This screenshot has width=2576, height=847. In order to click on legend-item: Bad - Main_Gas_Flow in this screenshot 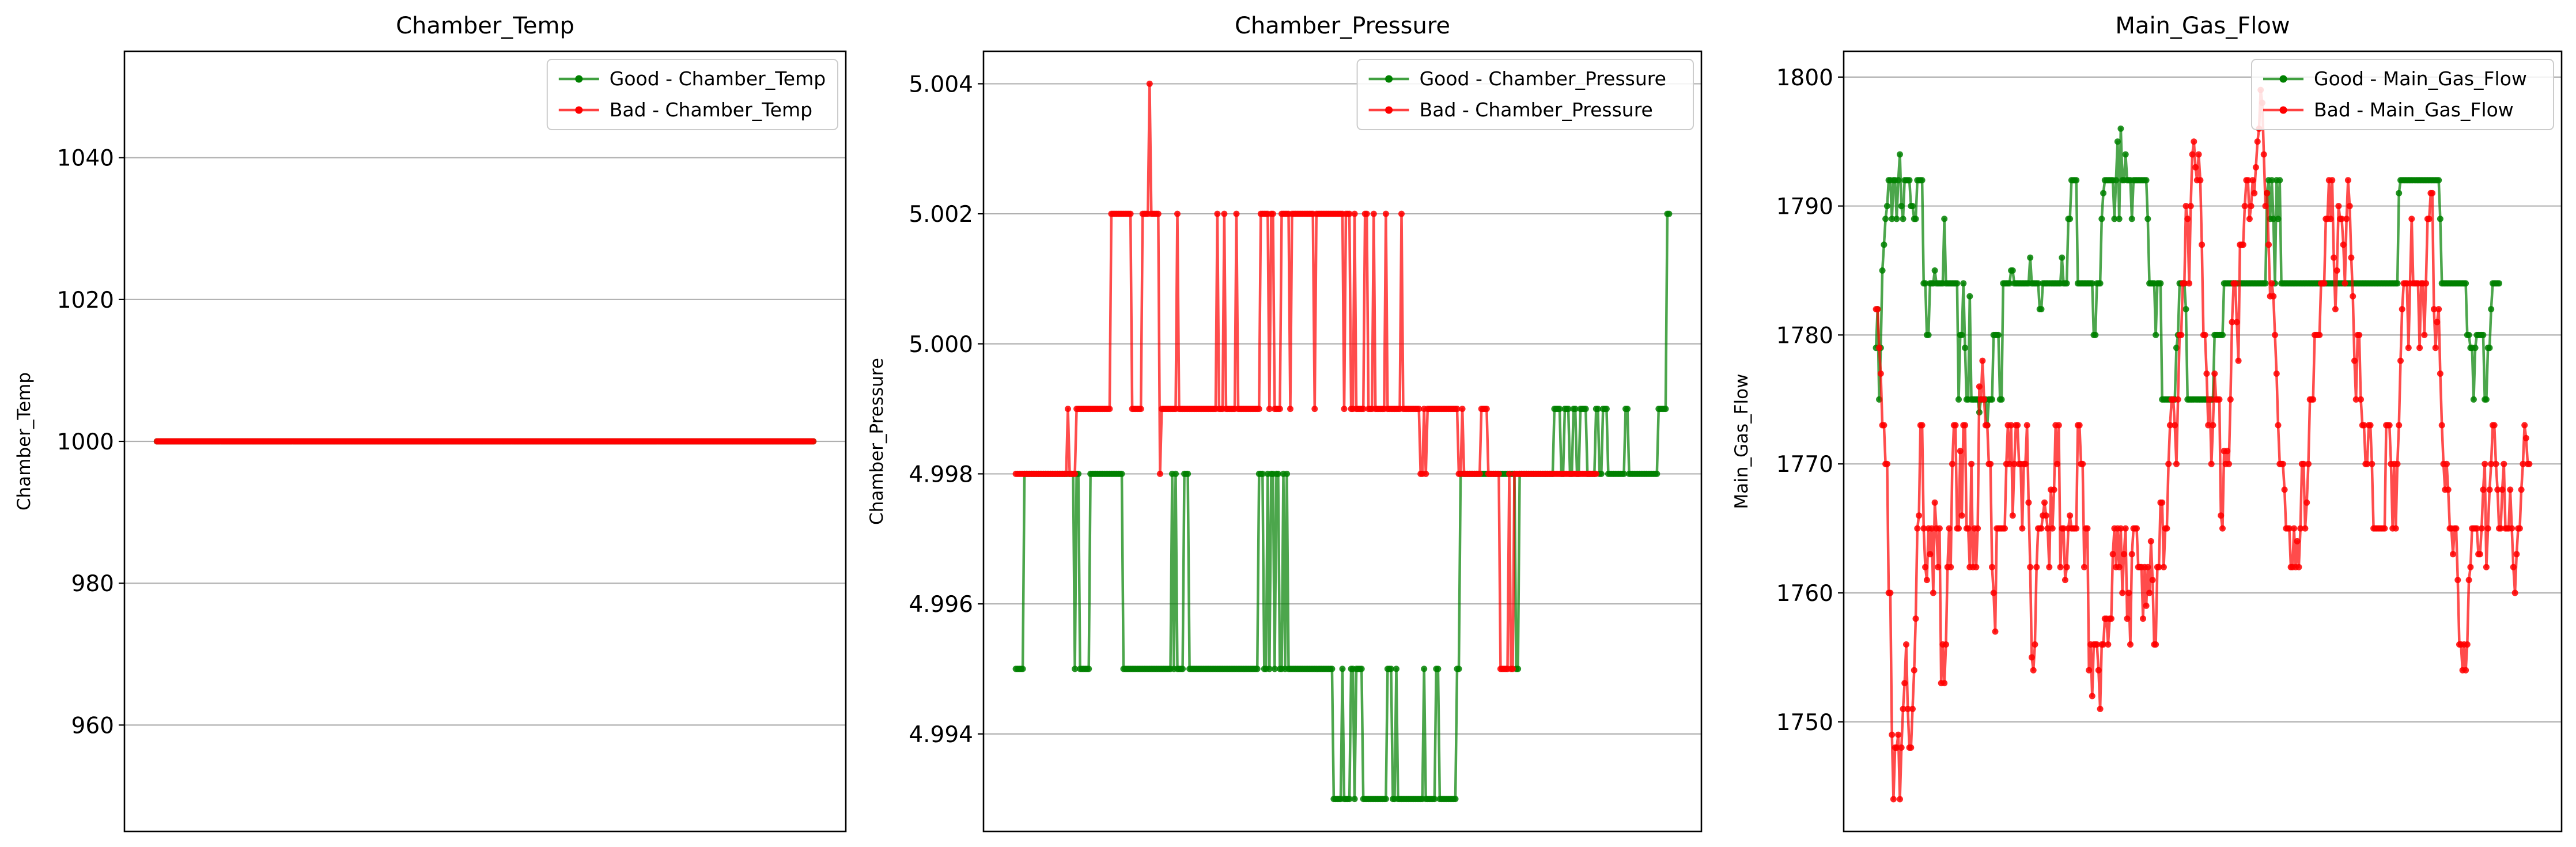, I will do `click(2388, 110)`.